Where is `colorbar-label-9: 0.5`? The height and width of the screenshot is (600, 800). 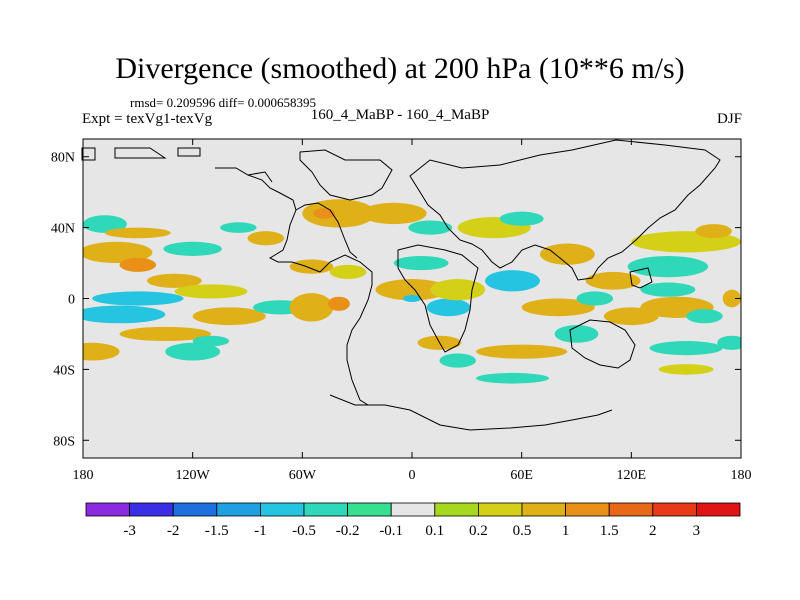
colorbar-label-9: 0.5 is located at coordinates (522, 531).